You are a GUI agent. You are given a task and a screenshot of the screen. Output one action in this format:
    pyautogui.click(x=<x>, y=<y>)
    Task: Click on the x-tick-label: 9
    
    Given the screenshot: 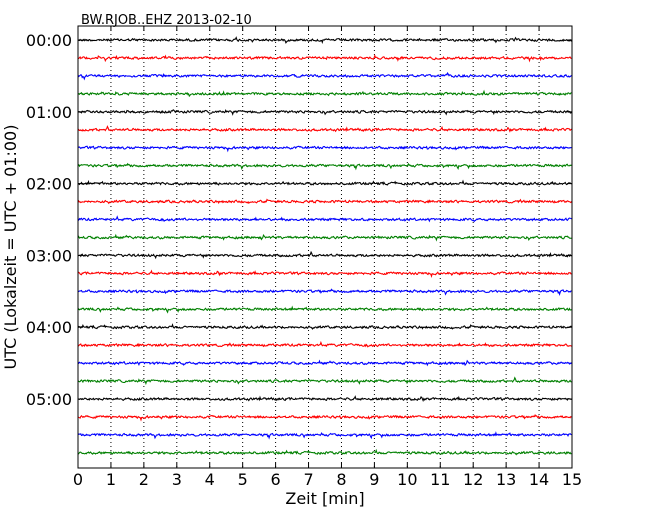 What is the action you would take?
    pyautogui.click(x=374, y=479)
    